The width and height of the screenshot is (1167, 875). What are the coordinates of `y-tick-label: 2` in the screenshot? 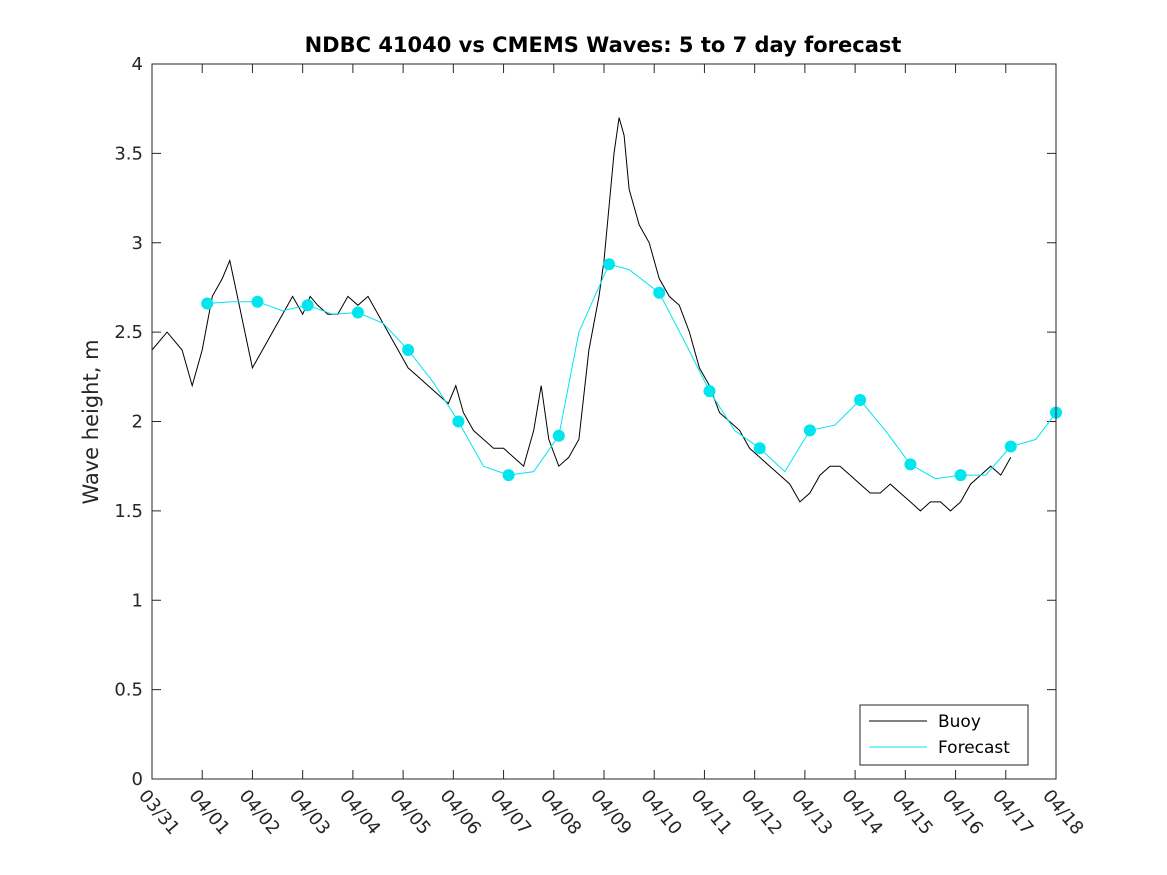 It's located at (137, 422).